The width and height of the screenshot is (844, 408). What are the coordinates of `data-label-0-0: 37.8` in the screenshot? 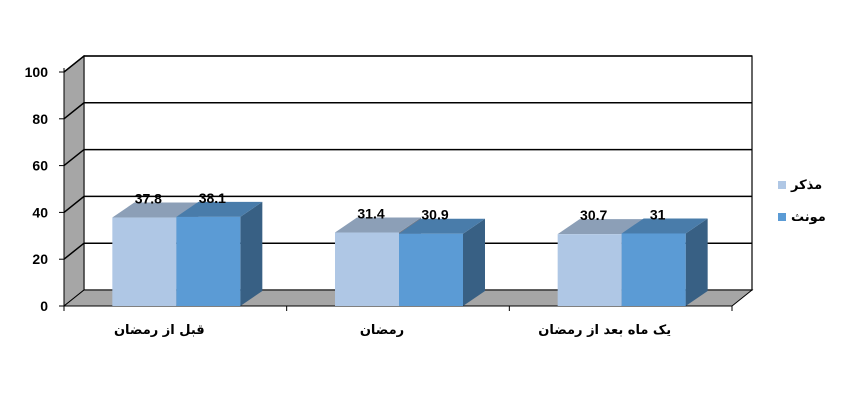 It's located at (148, 199).